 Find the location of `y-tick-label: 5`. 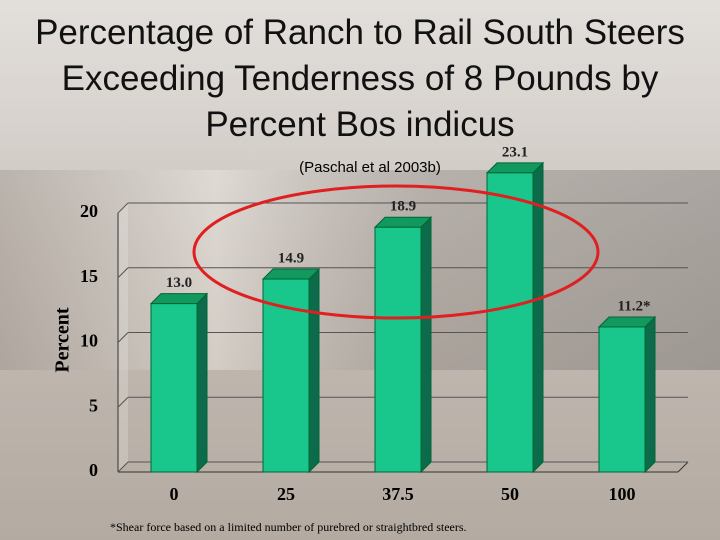

y-tick-label: 5 is located at coordinates (93, 405).